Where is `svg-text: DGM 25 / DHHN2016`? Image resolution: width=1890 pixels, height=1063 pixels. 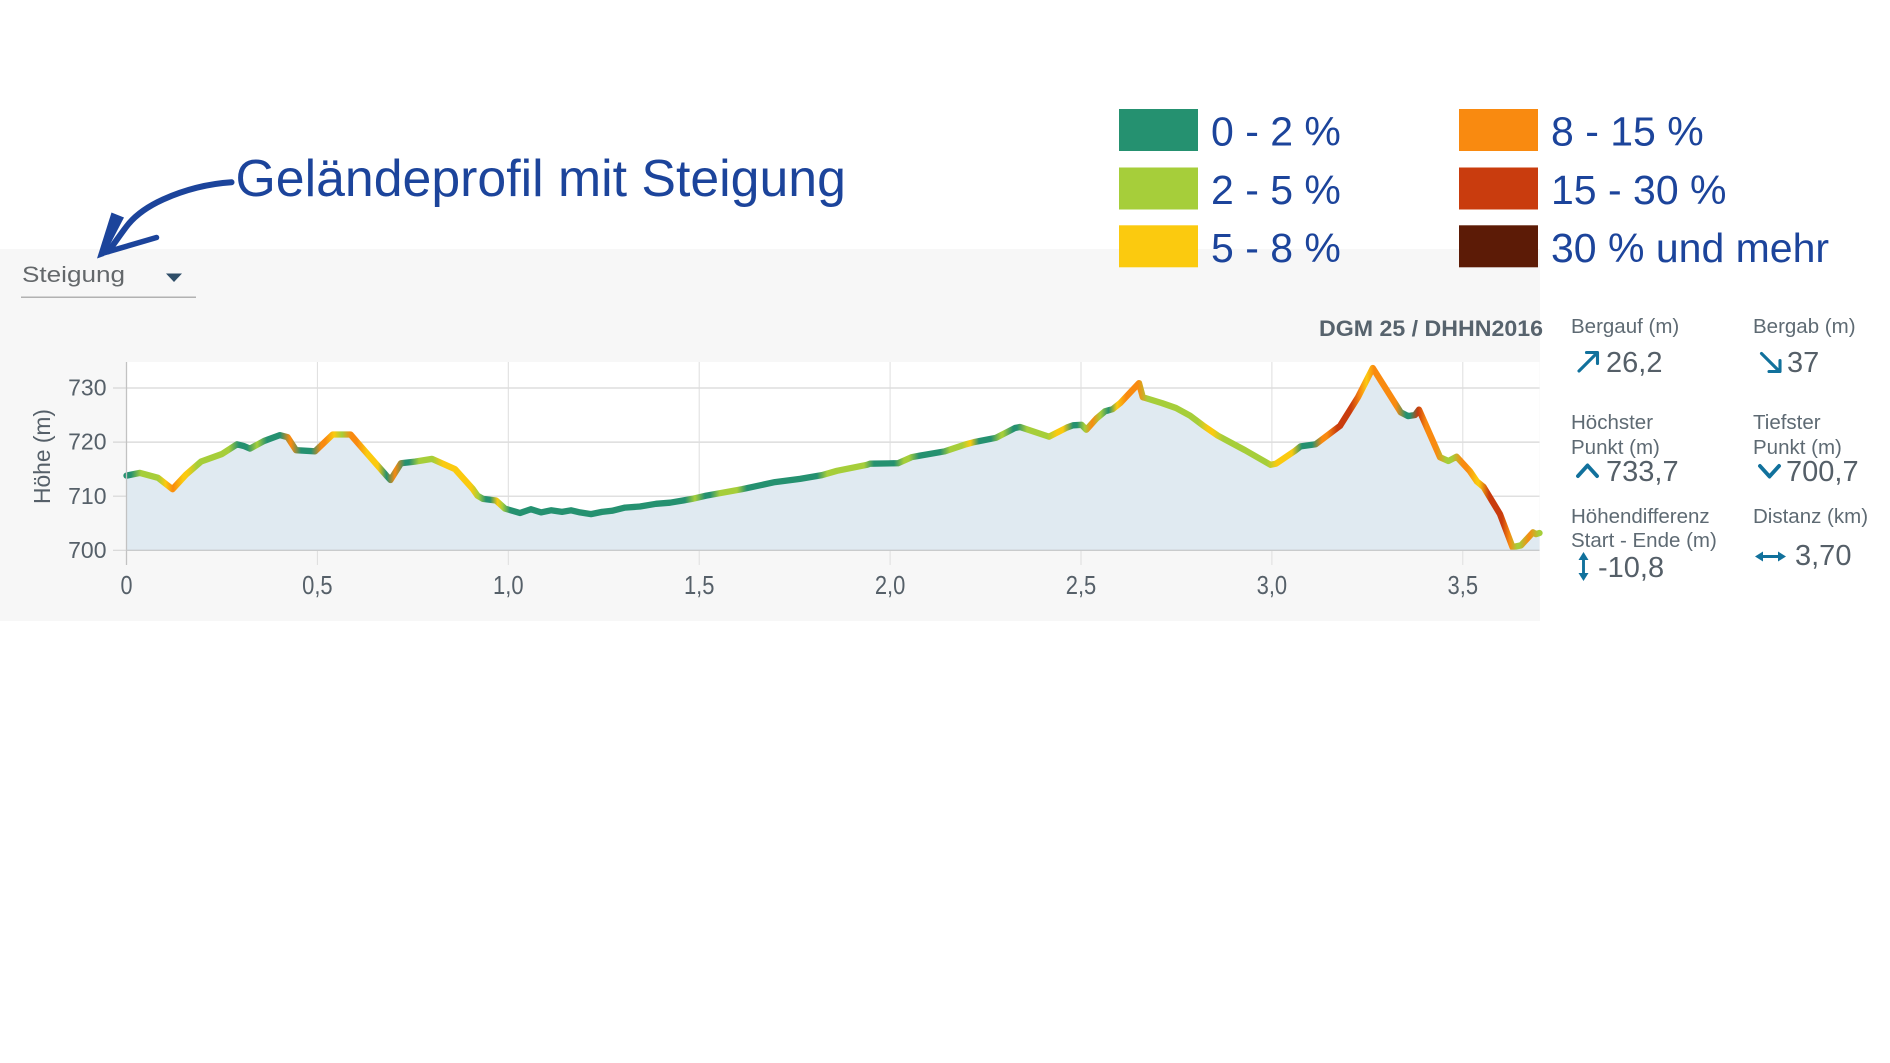
svg-text: DGM 25 / DHHN2016 is located at coordinates (1431, 328).